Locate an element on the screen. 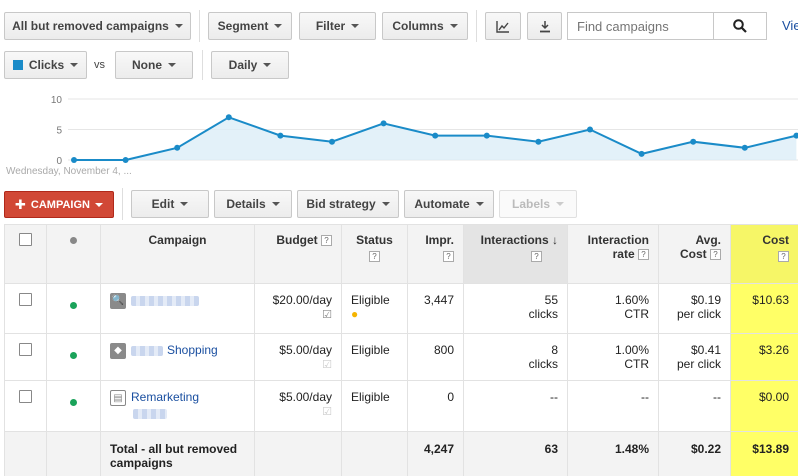 The height and width of the screenshot is (476, 798). status-filter-icon is located at coordinates (73, 240).